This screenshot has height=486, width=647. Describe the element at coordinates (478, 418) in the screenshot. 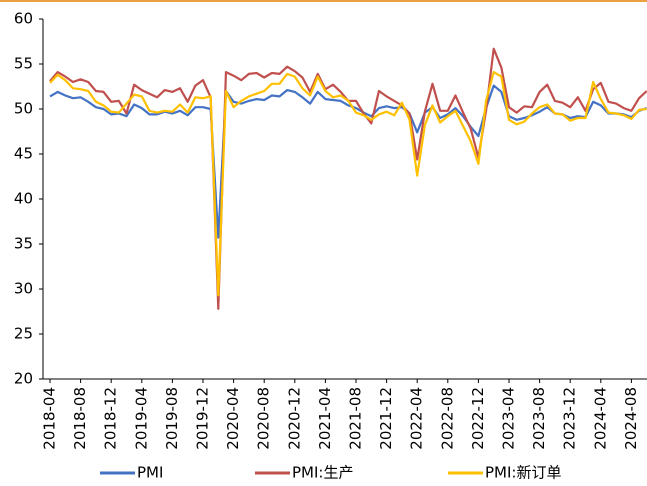

I see `x-tick-label: 2022-12` at that location.